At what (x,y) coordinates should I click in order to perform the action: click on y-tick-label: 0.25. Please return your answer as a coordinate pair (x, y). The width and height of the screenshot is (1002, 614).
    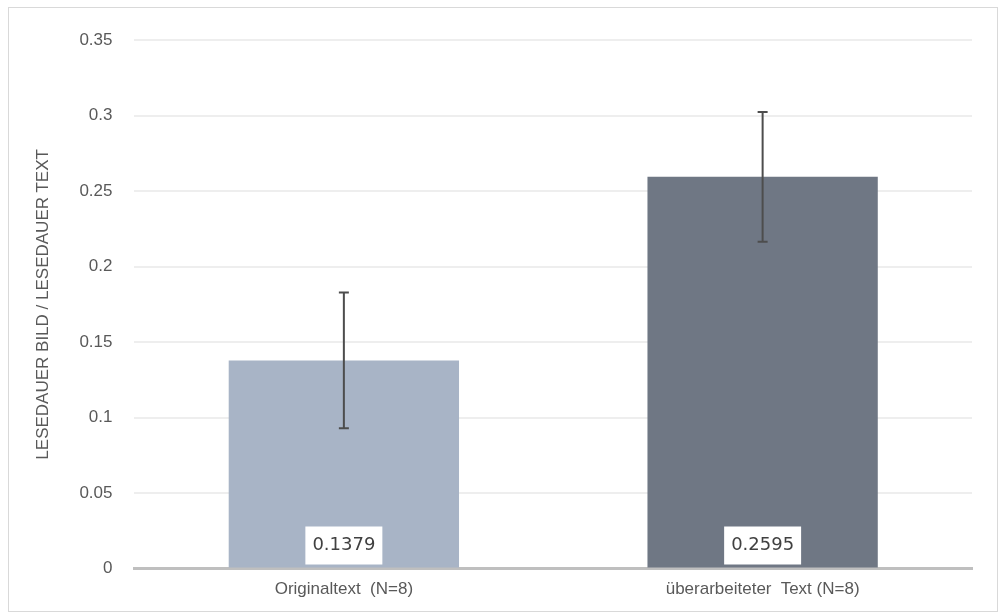
    Looking at the image, I should click on (96, 190).